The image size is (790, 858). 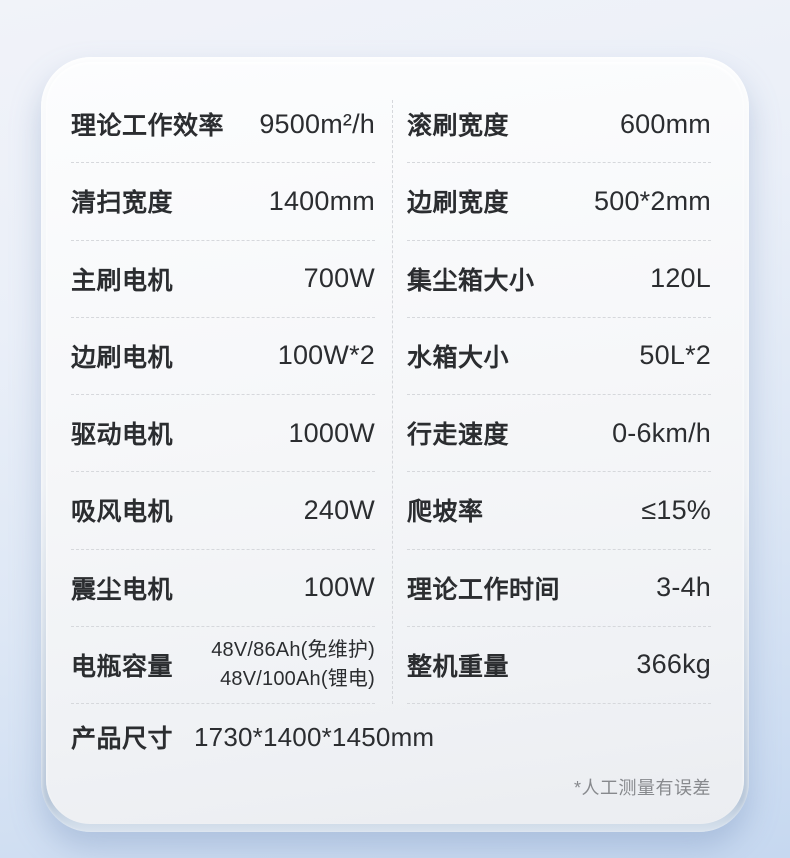 I want to click on spec-cell: 理论工作效率 9500m²/h, so click(x=223, y=125).